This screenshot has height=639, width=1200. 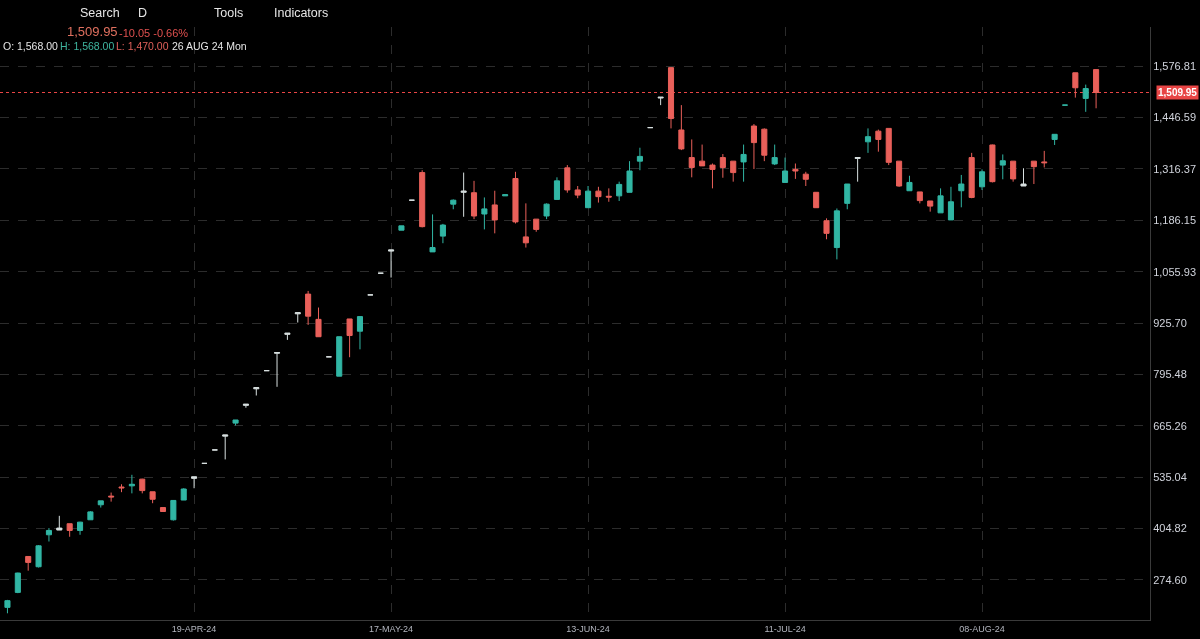 I want to click on annotation: L: 1,470.00, so click(x=142, y=46).